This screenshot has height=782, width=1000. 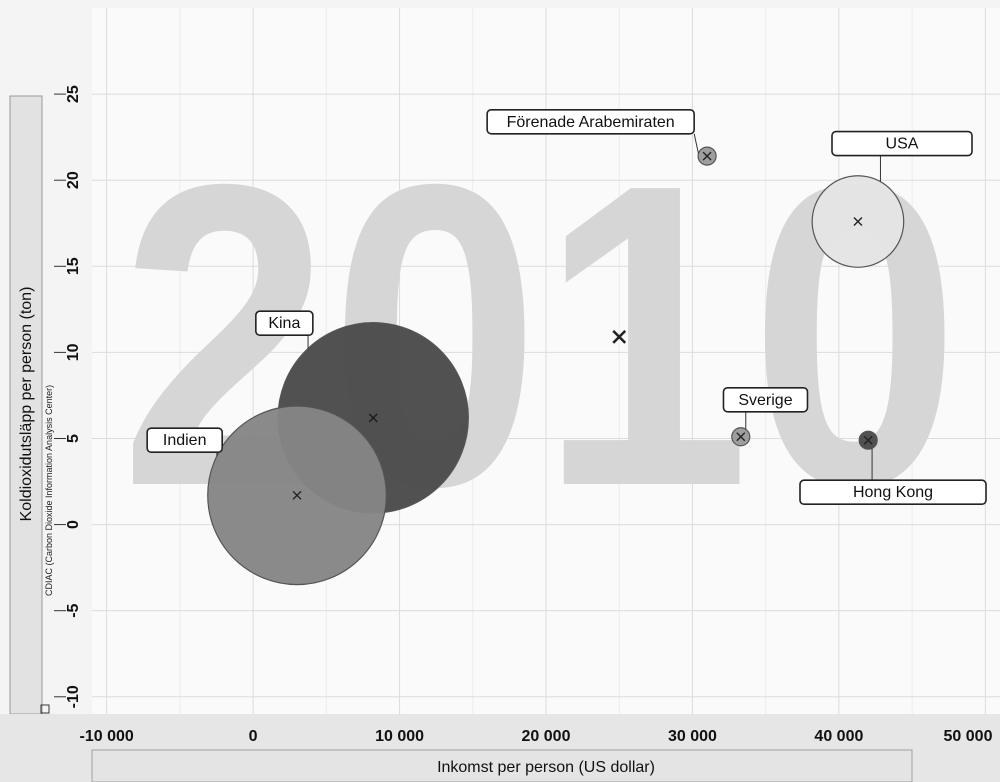 I want to click on y-tick-label: 20, so click(x=73, y=180).